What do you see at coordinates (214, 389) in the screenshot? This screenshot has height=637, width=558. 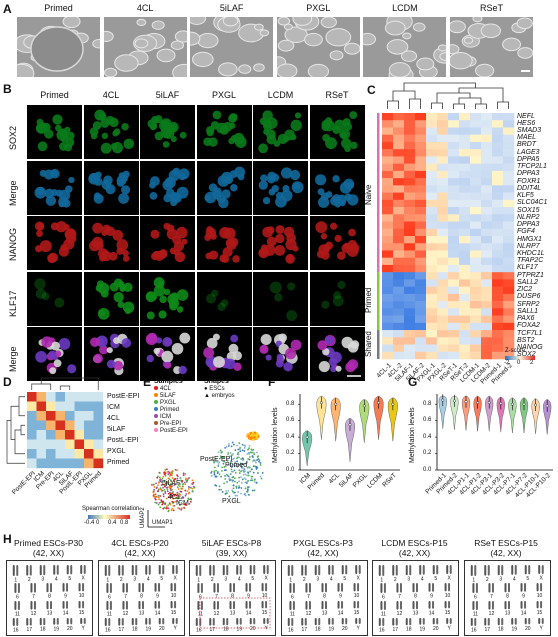 I see `shapes-legend-item: ● ESCs` at bounding box center [214, 389].